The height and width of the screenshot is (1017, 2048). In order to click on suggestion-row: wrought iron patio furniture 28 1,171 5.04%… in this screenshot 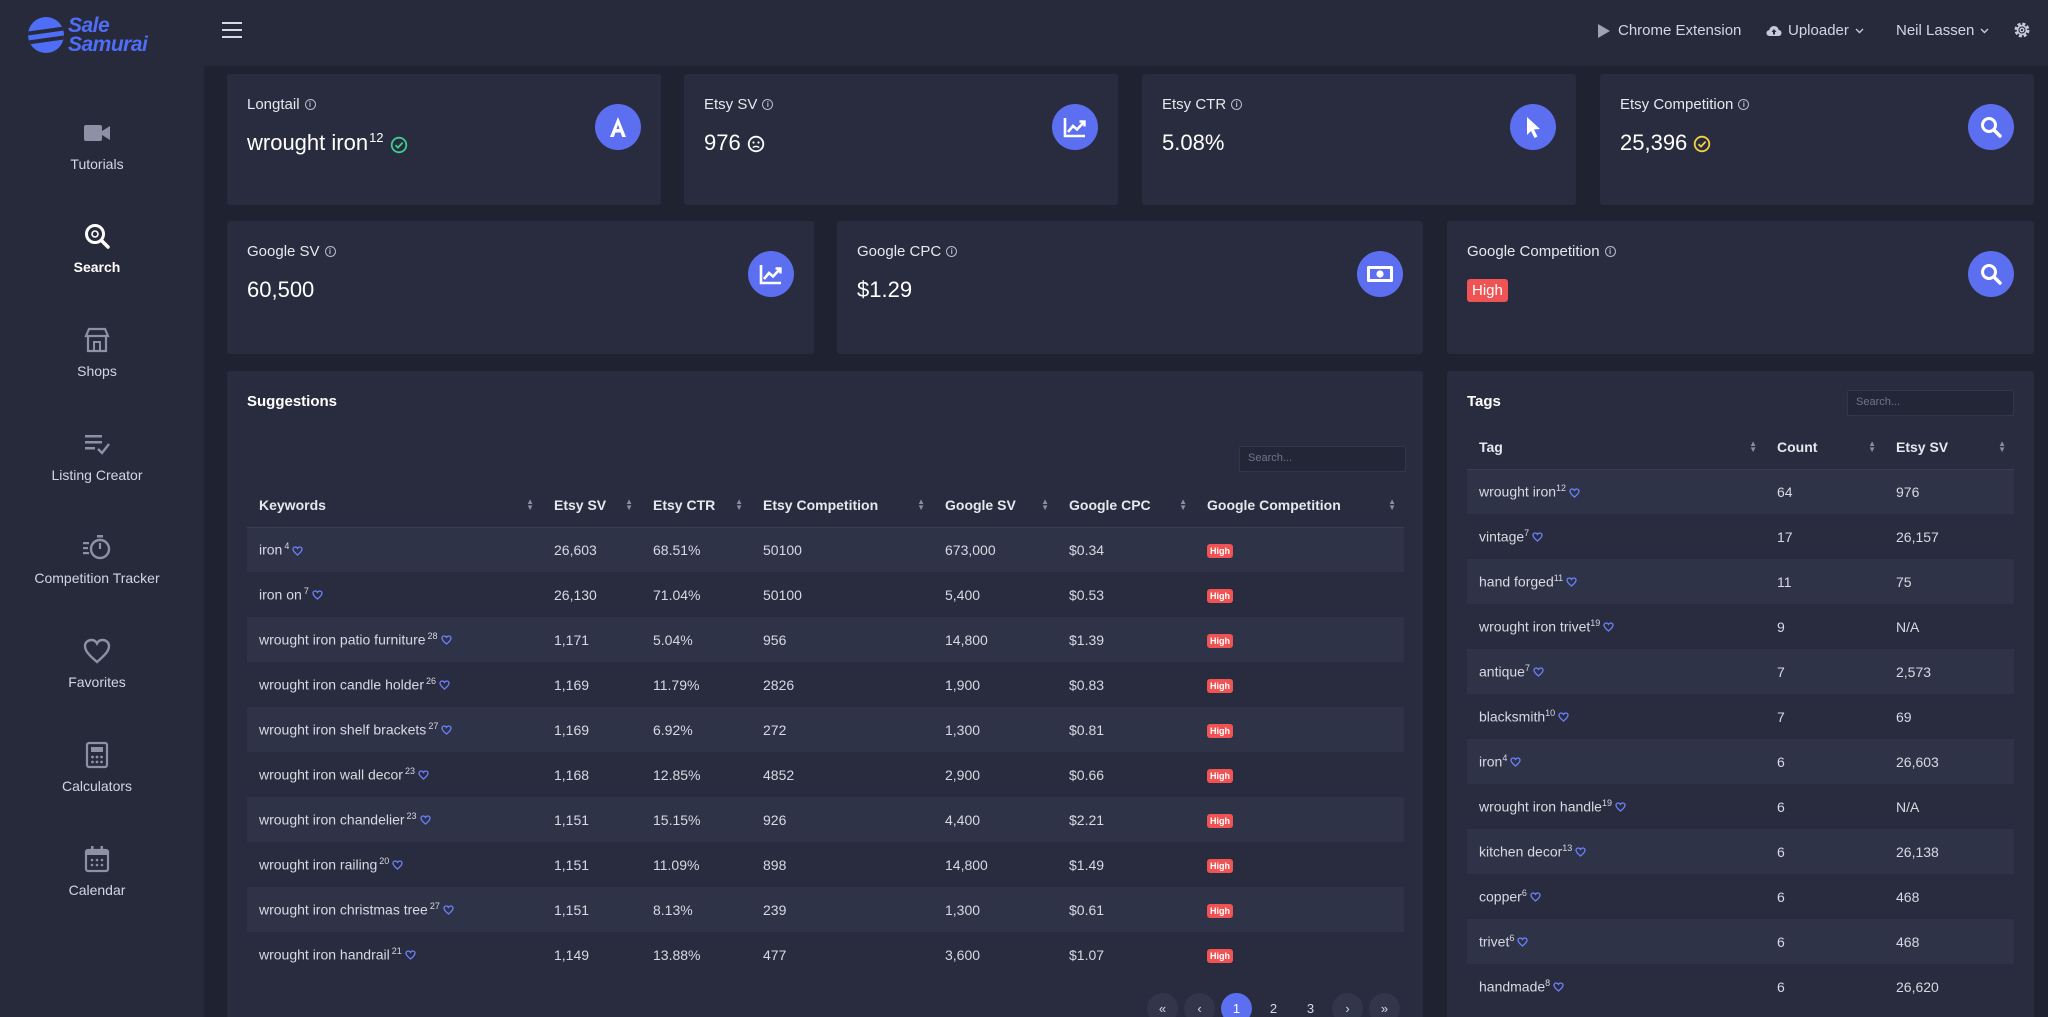, I will do `click(825, 639)`.